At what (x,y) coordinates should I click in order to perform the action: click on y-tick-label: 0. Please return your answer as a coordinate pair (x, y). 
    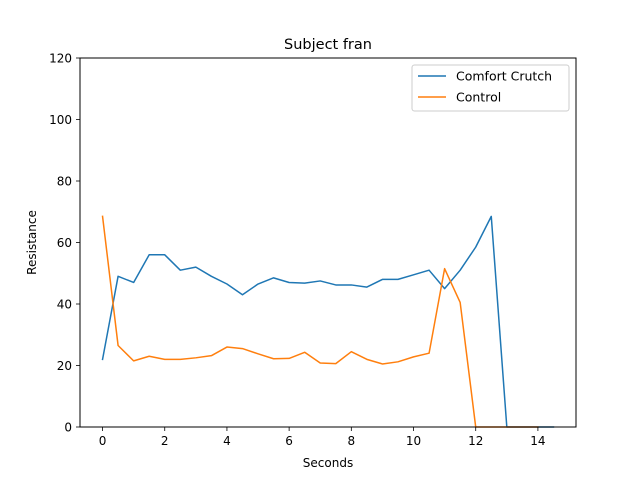
    Looking at the image, I should click on (68, 427).